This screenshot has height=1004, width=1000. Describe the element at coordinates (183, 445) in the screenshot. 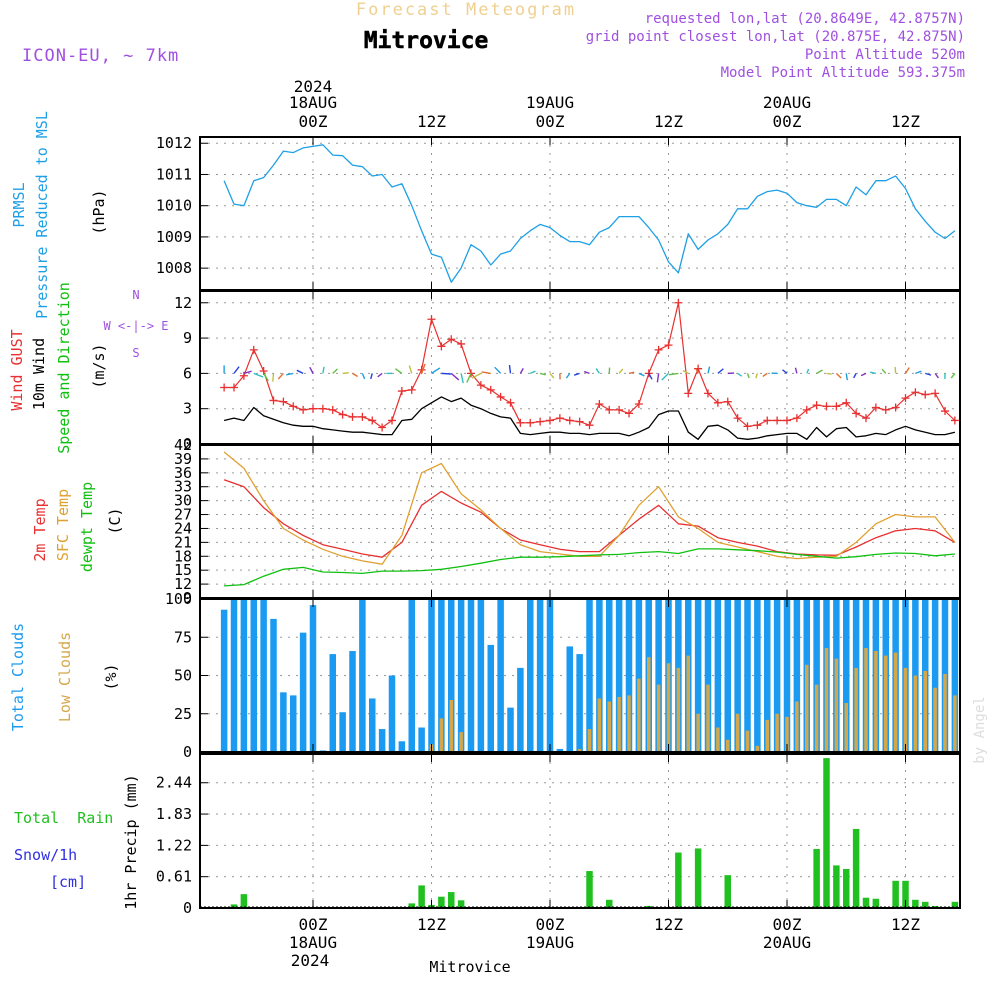

I see `temp-ytick-label: 42` at that location.